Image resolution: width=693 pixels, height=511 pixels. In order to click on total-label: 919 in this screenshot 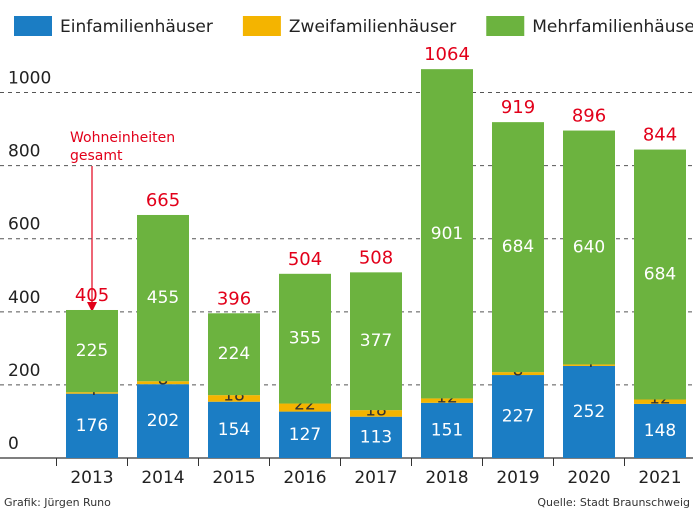, I will do `click(518, 107)`.